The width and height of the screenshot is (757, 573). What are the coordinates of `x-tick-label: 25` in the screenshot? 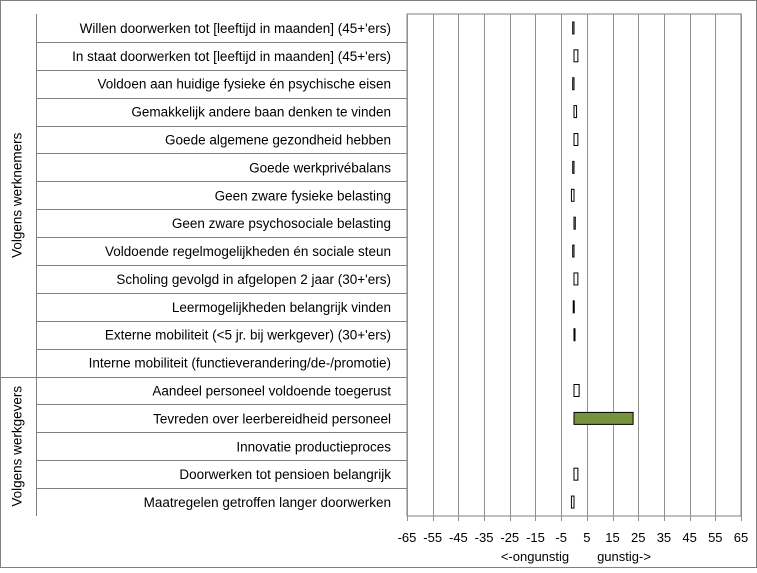 It's located at (638, 537).